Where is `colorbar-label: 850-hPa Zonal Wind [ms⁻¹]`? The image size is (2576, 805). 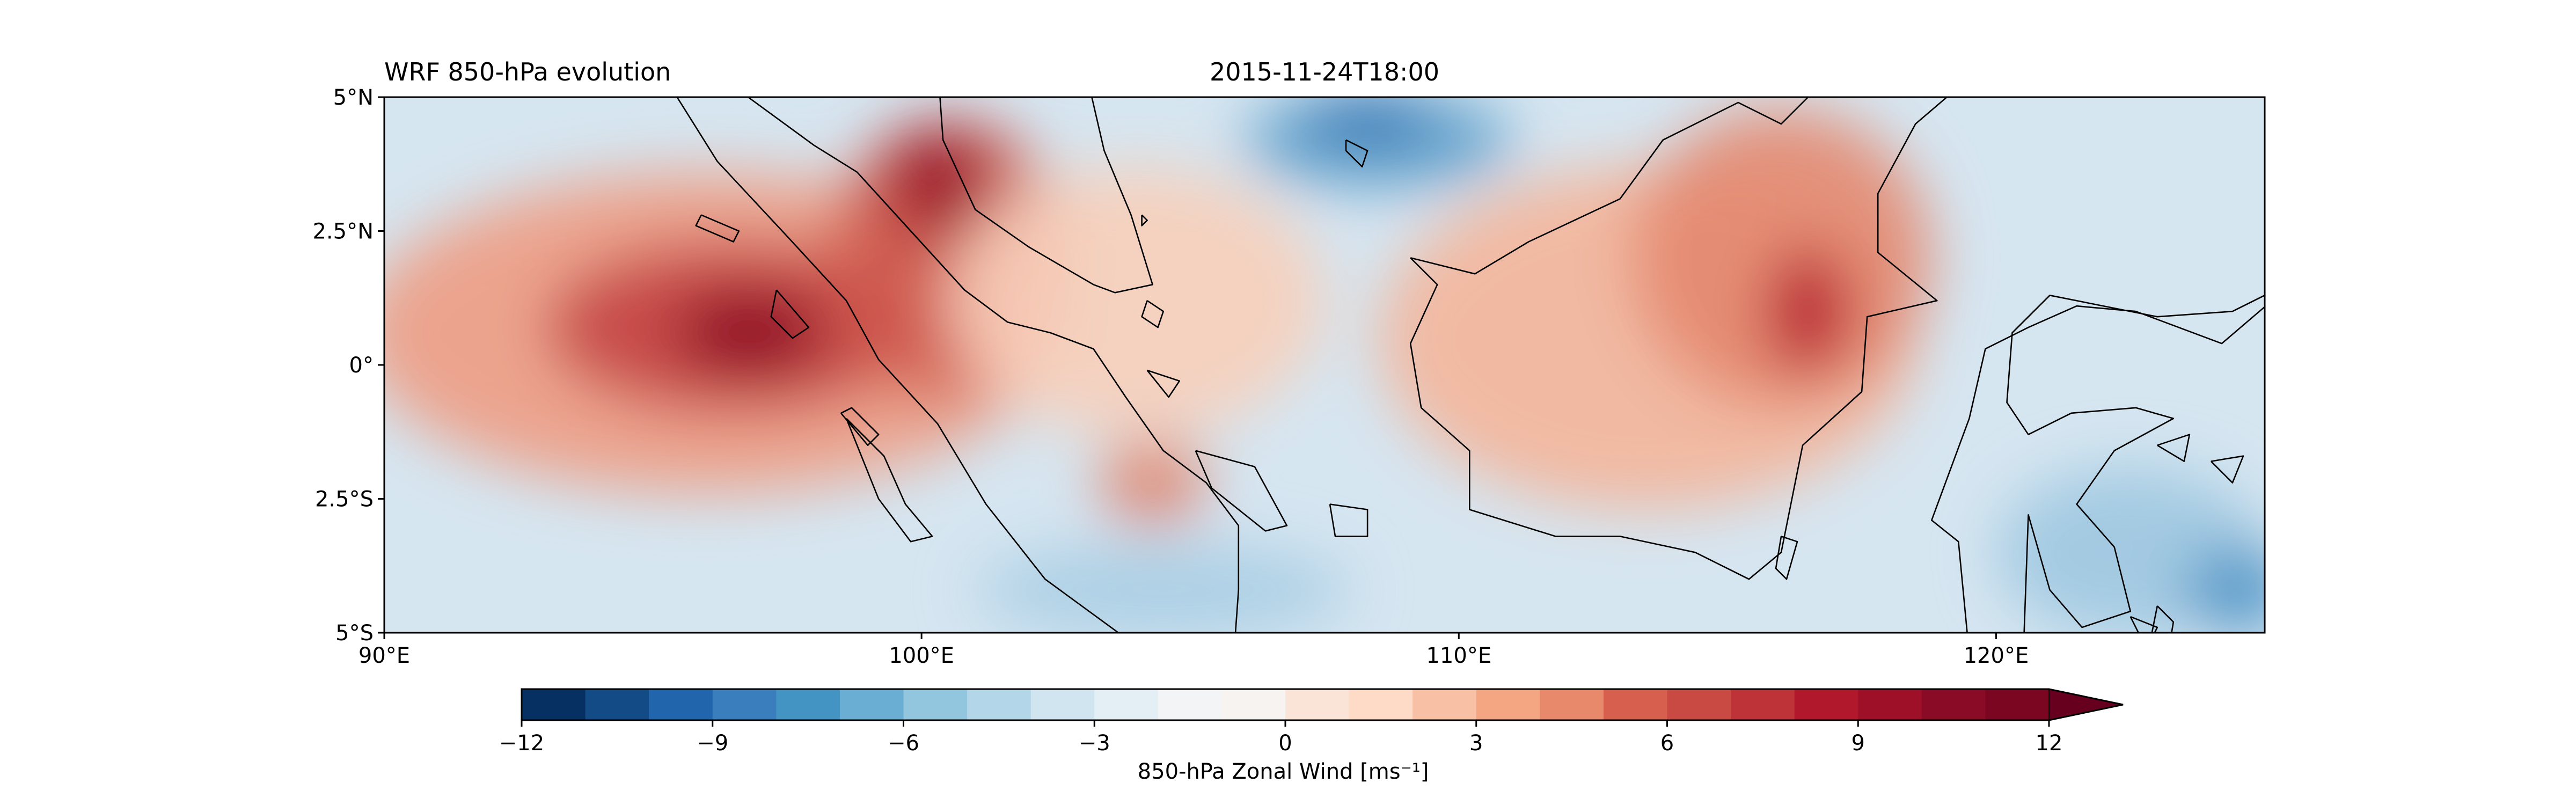
colorbar-label: 850-hPa Zonal Wind [ms⁻¹] is located at coordinates (1283, 771).